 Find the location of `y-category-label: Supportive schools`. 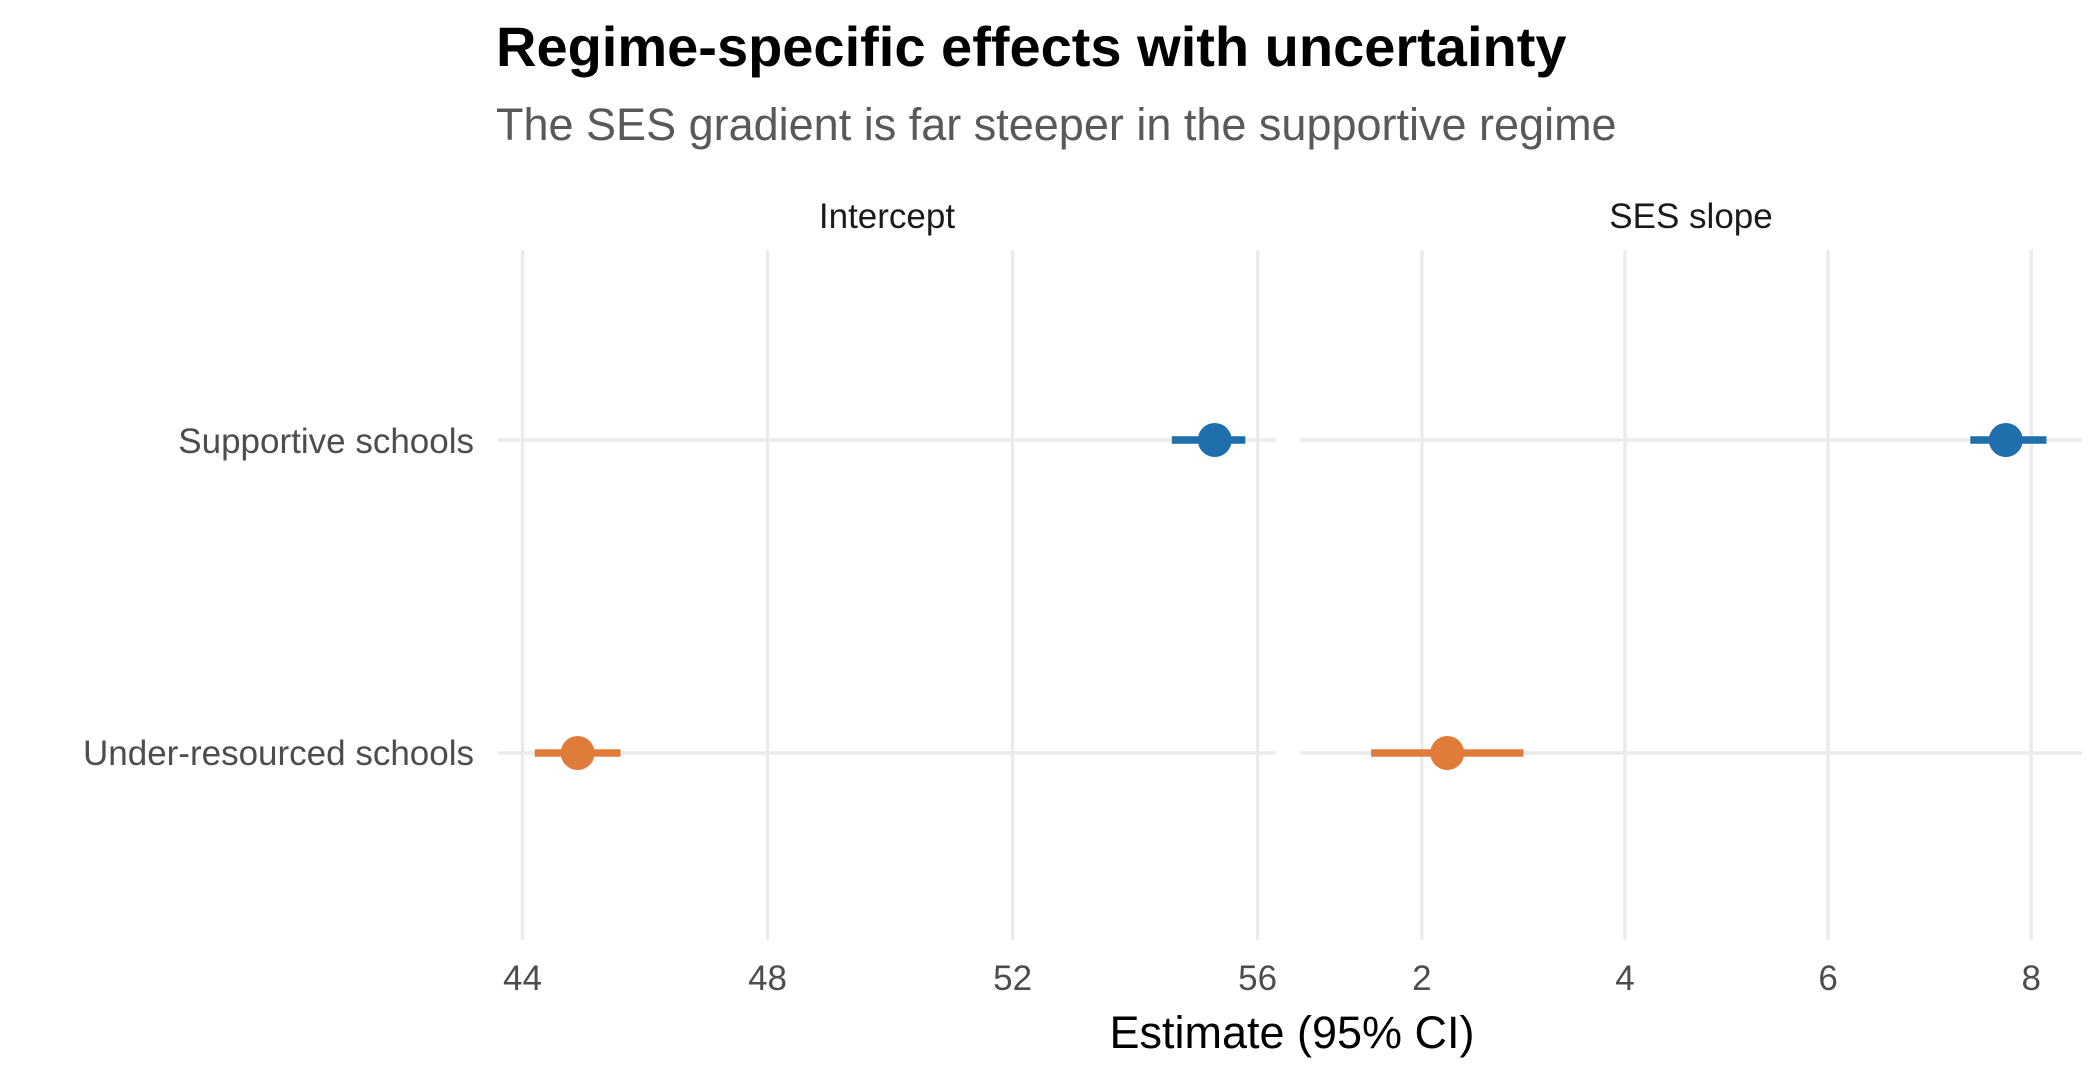

y-category-label: Supportive schools is located at coordinates (326, 441).